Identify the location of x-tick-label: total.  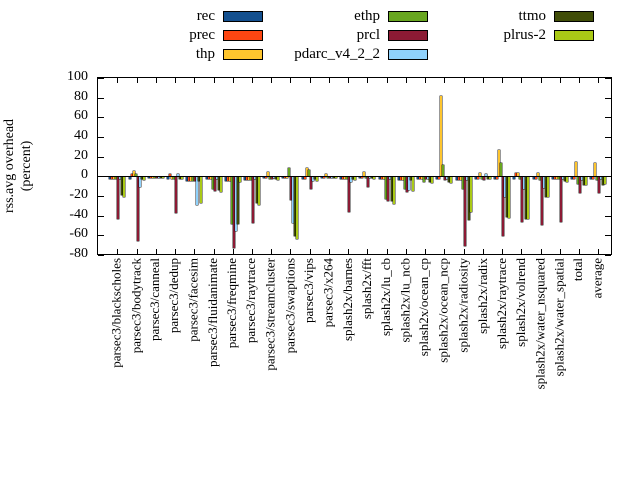
(578, 270).